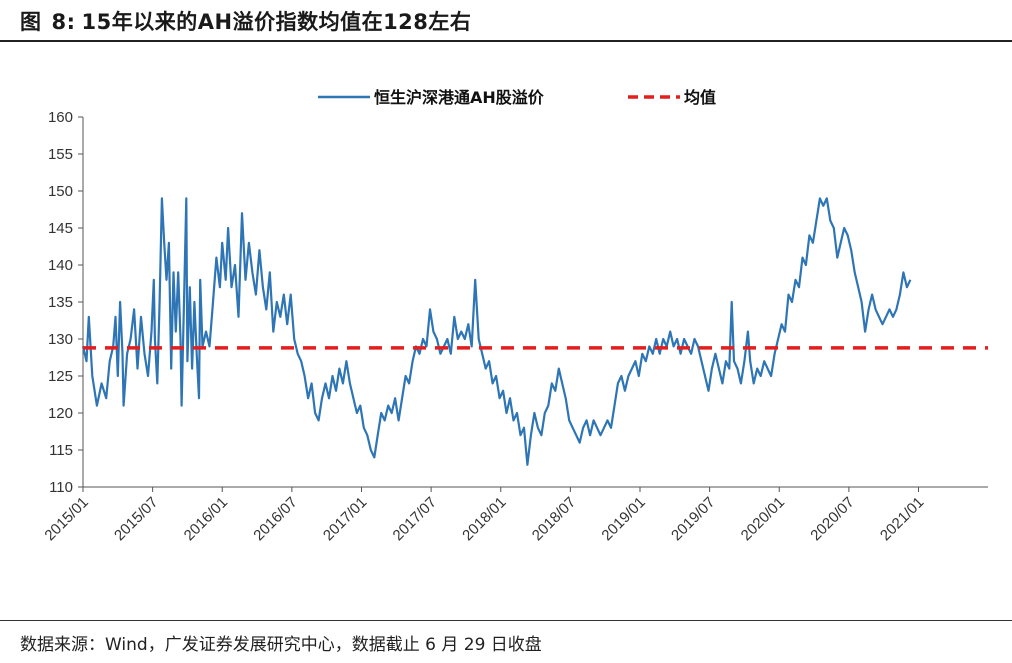 The image size is (1012, 663). Describe the element at coordinates (275, 519) in the screenshot. I see `x-tick-label: 2016/07` at that location.